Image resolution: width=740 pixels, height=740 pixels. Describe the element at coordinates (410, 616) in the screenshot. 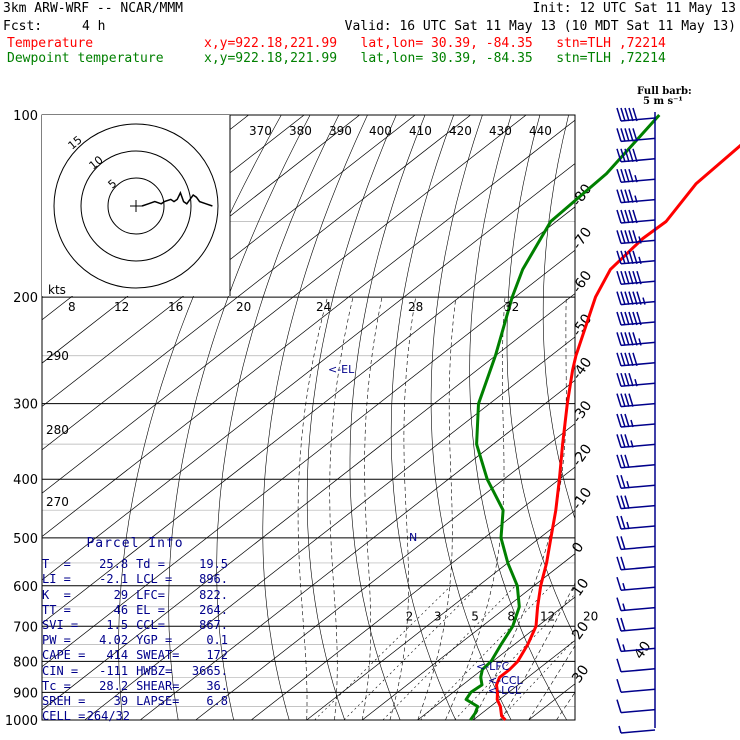

I see `mixing-ratio-label: 2` at that location.